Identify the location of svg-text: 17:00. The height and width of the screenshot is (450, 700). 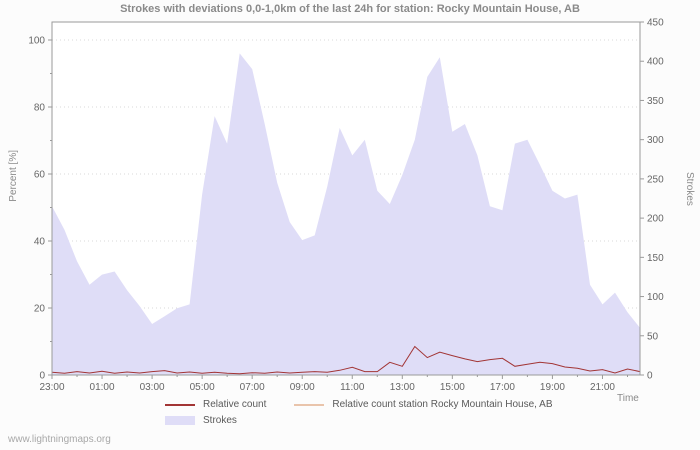
(502, 387).